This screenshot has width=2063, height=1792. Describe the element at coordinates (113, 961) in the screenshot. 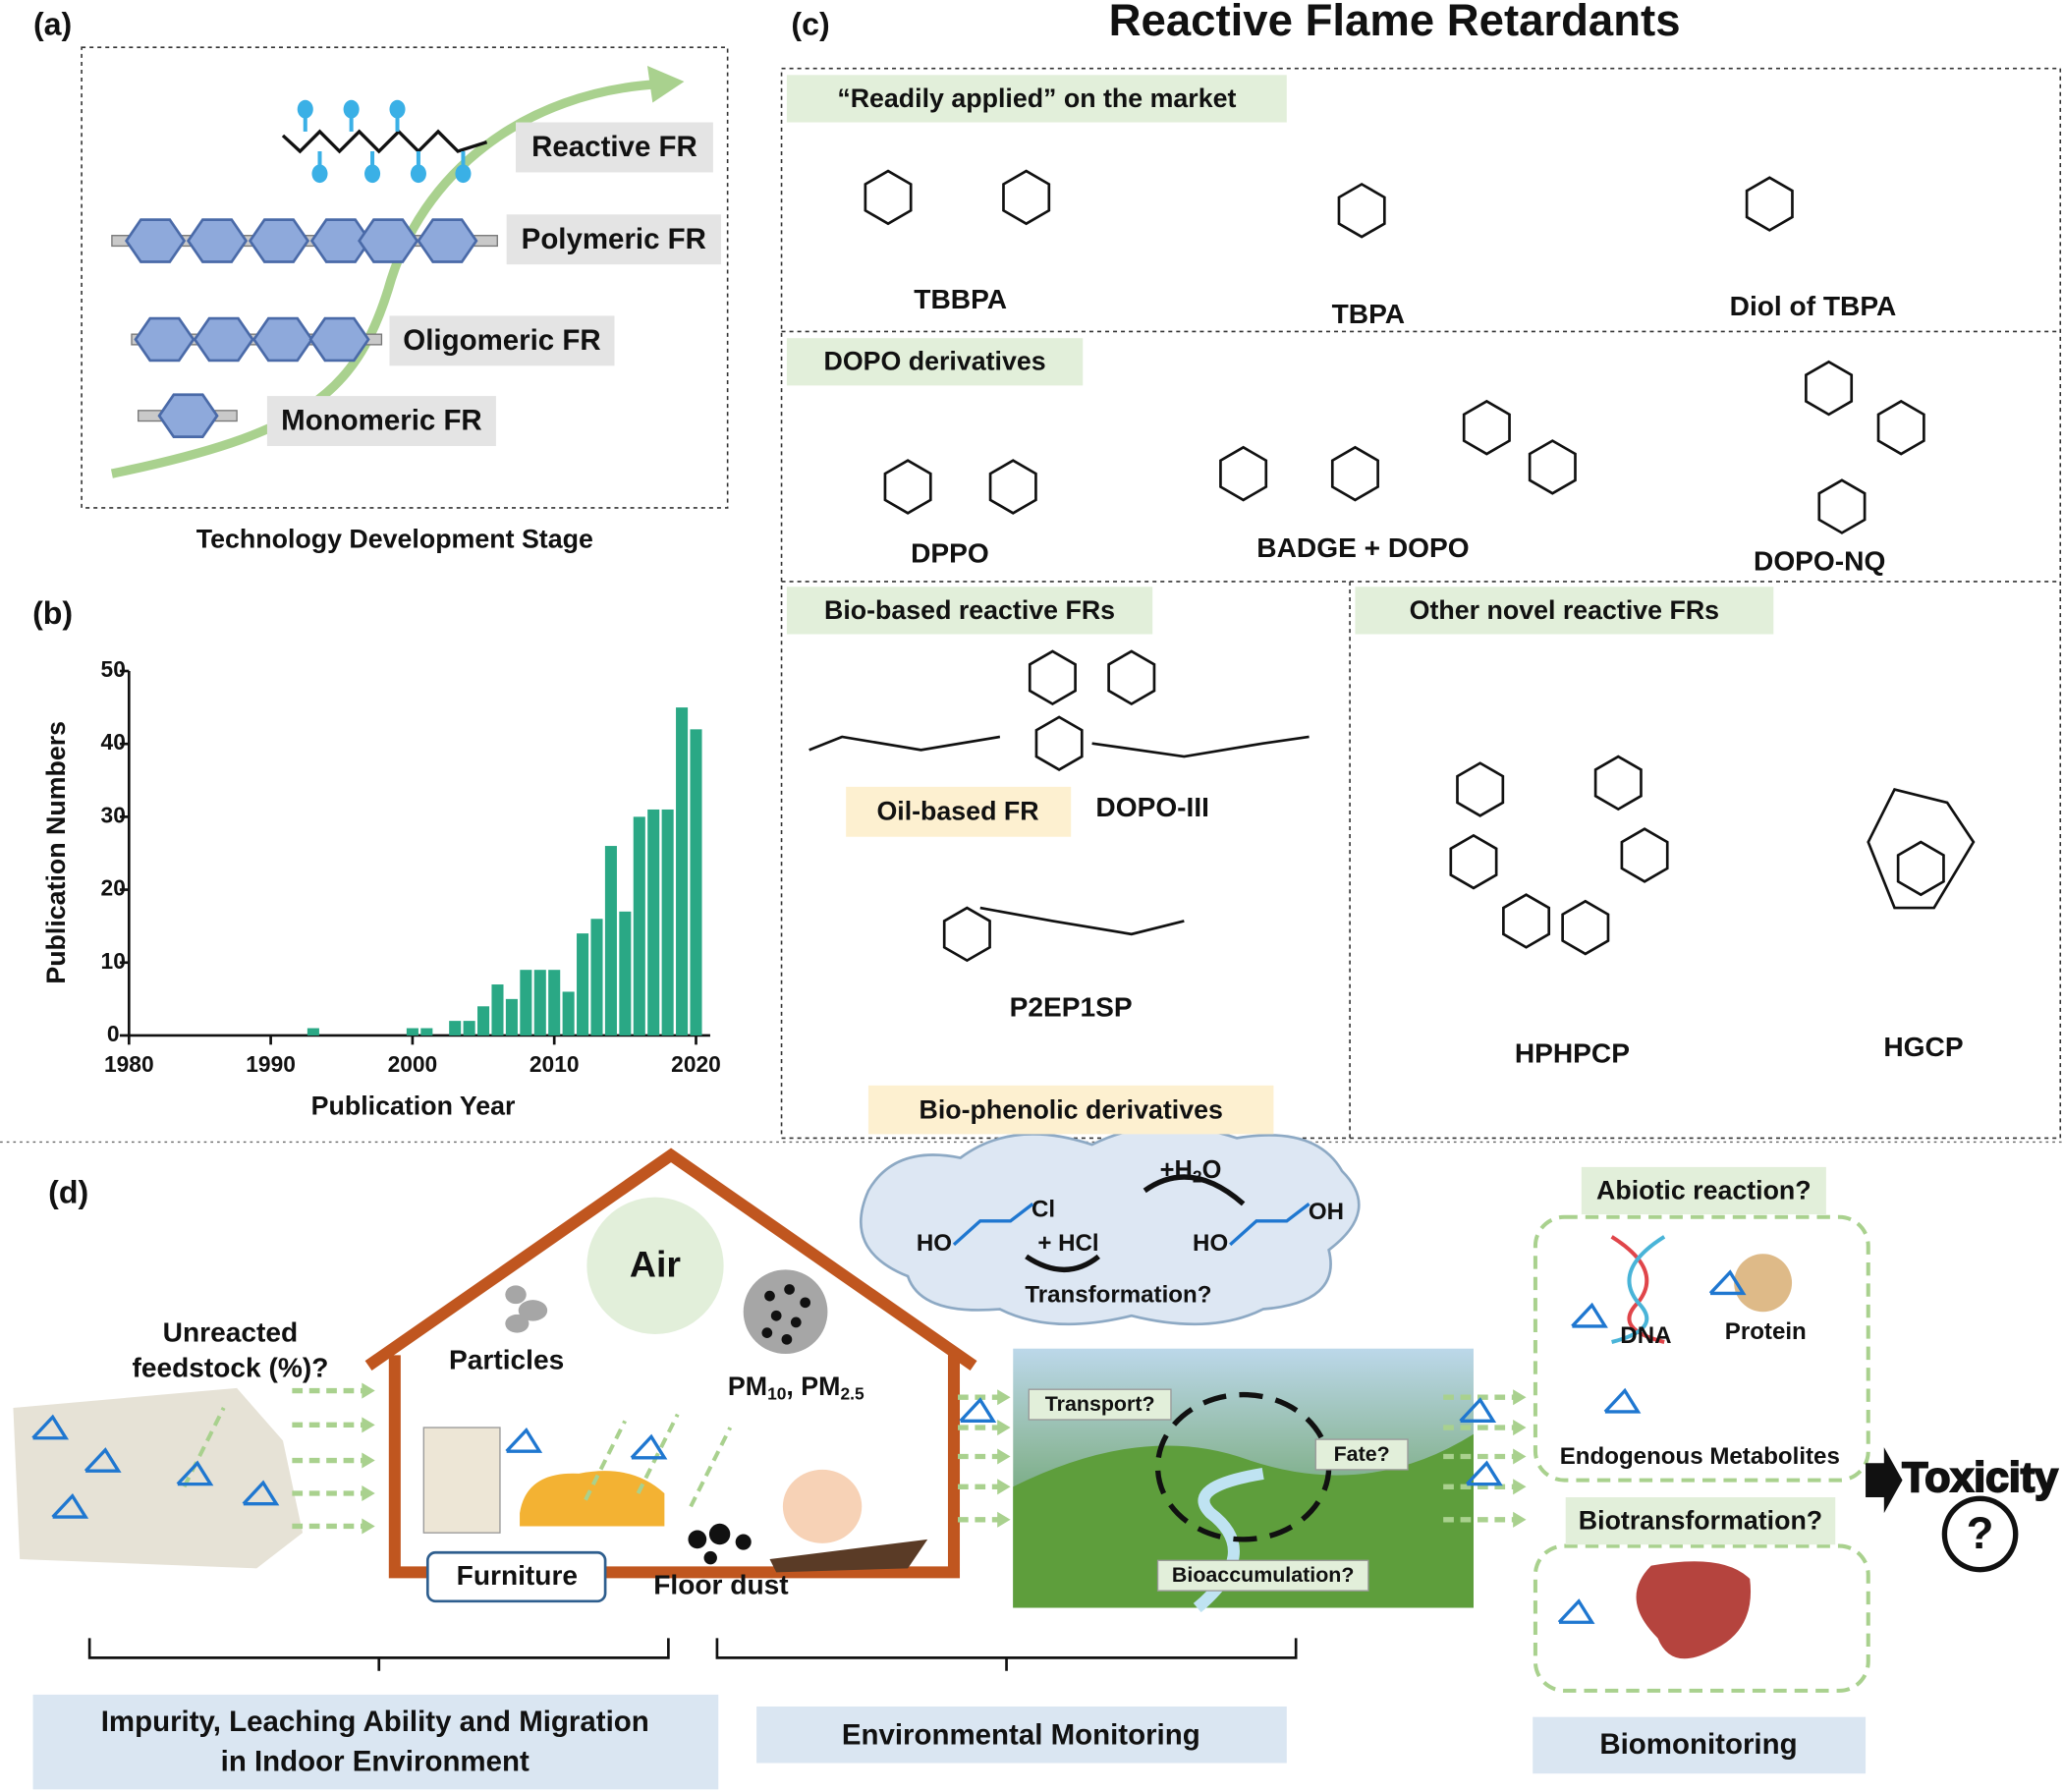

I see `y-tick-label: 10` at that location.